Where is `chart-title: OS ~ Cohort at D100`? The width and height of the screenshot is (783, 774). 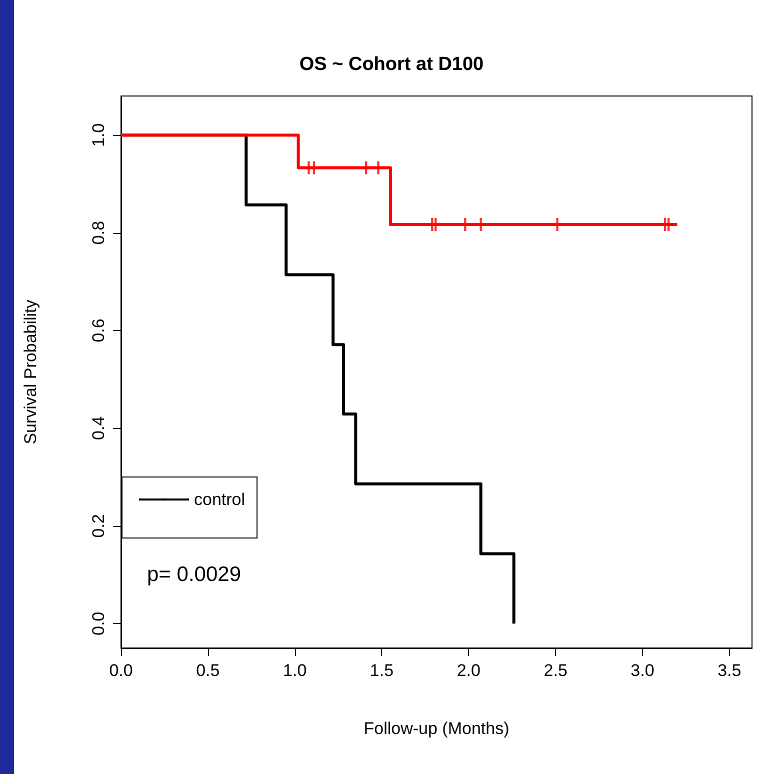 chart-title: OS ~ Cohort at D100 is located at coordinates (391, 64).